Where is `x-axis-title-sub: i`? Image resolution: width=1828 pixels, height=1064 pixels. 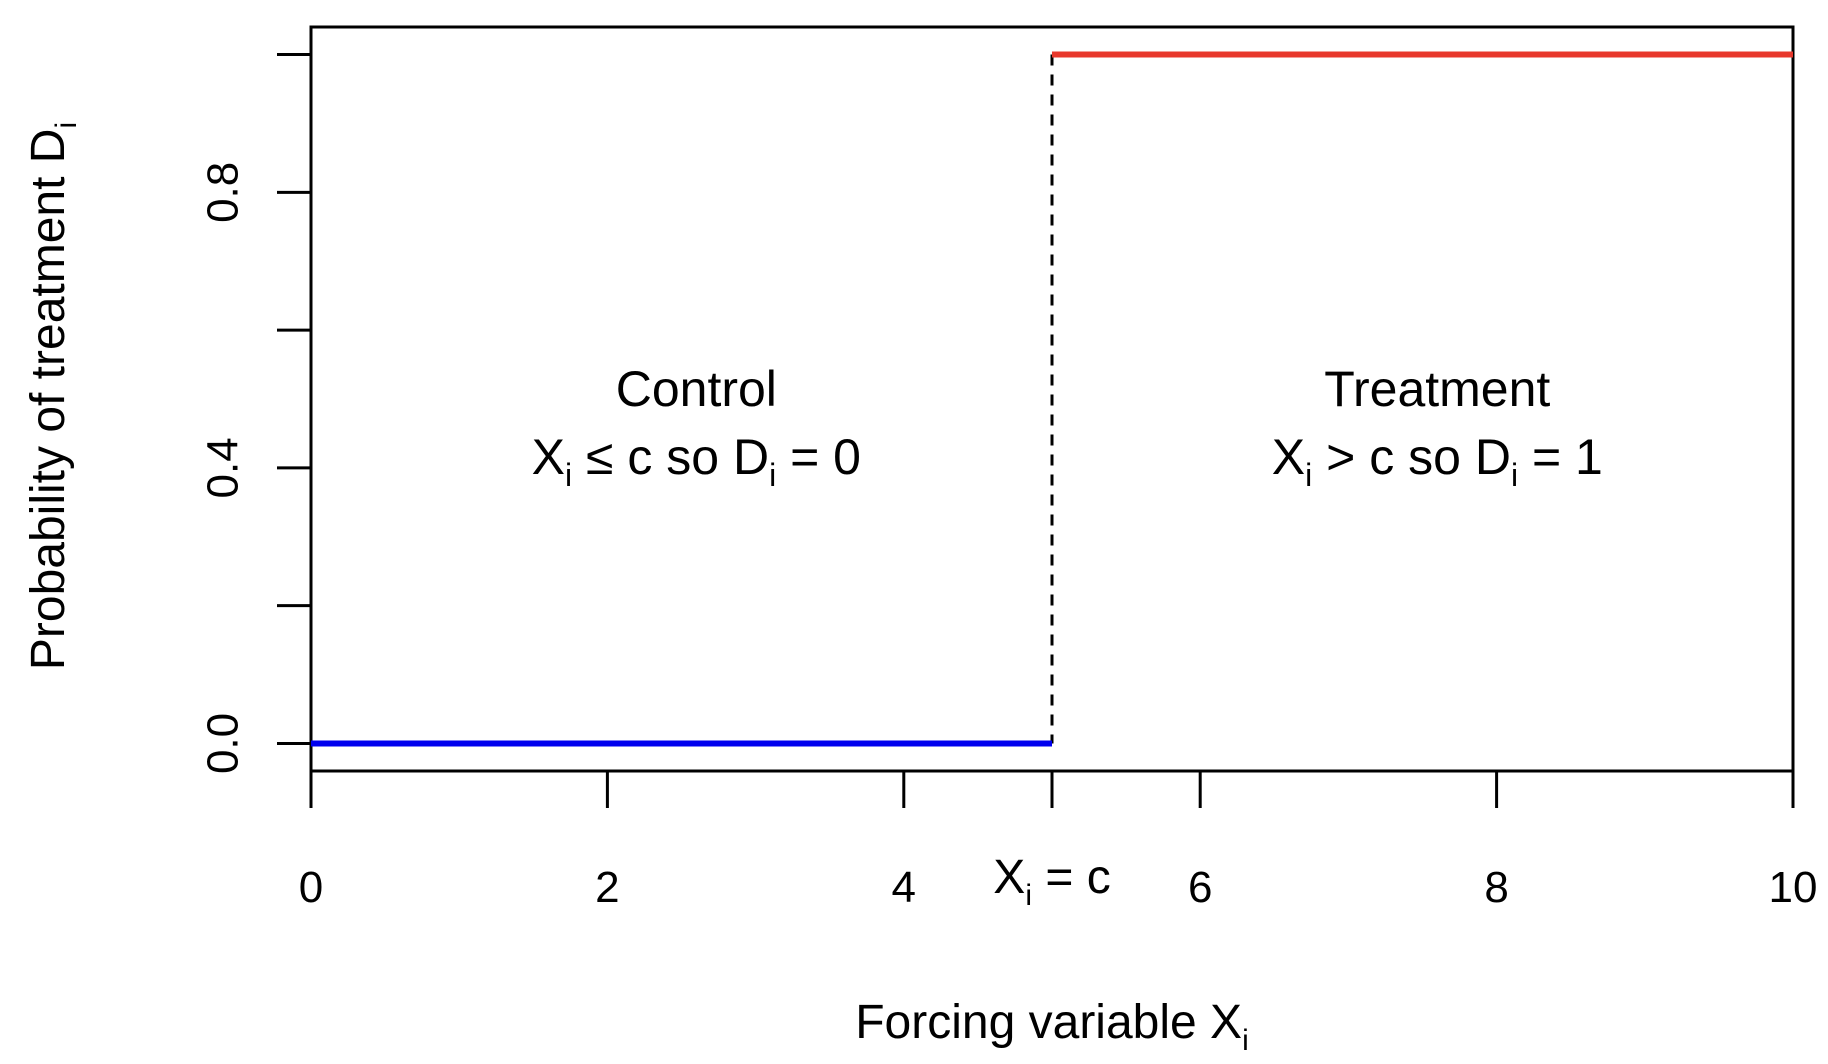
x-axis-title-sub: i is located at coordinates (1245, 1040).